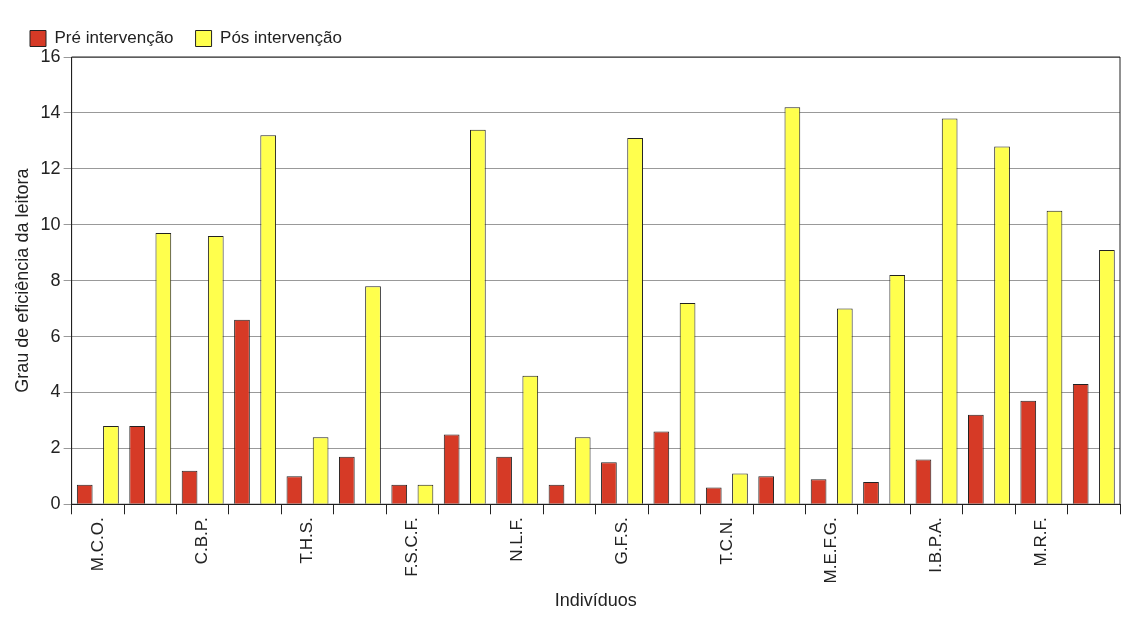 Image resolution: width=1138 pixels, height=624 pixels. Describe the element at coordinates (21, 280) in the screenshot. I see `y-axis-title: Grau de eficiência da leitora` at that location.